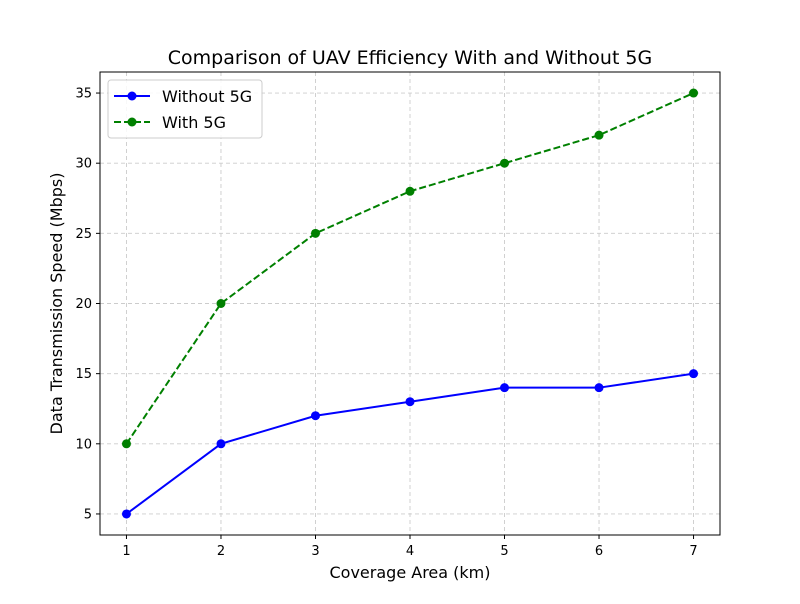 This screenshot has height=604, width=800. I want to click on y-tick-label: 35, so click(83, 94).